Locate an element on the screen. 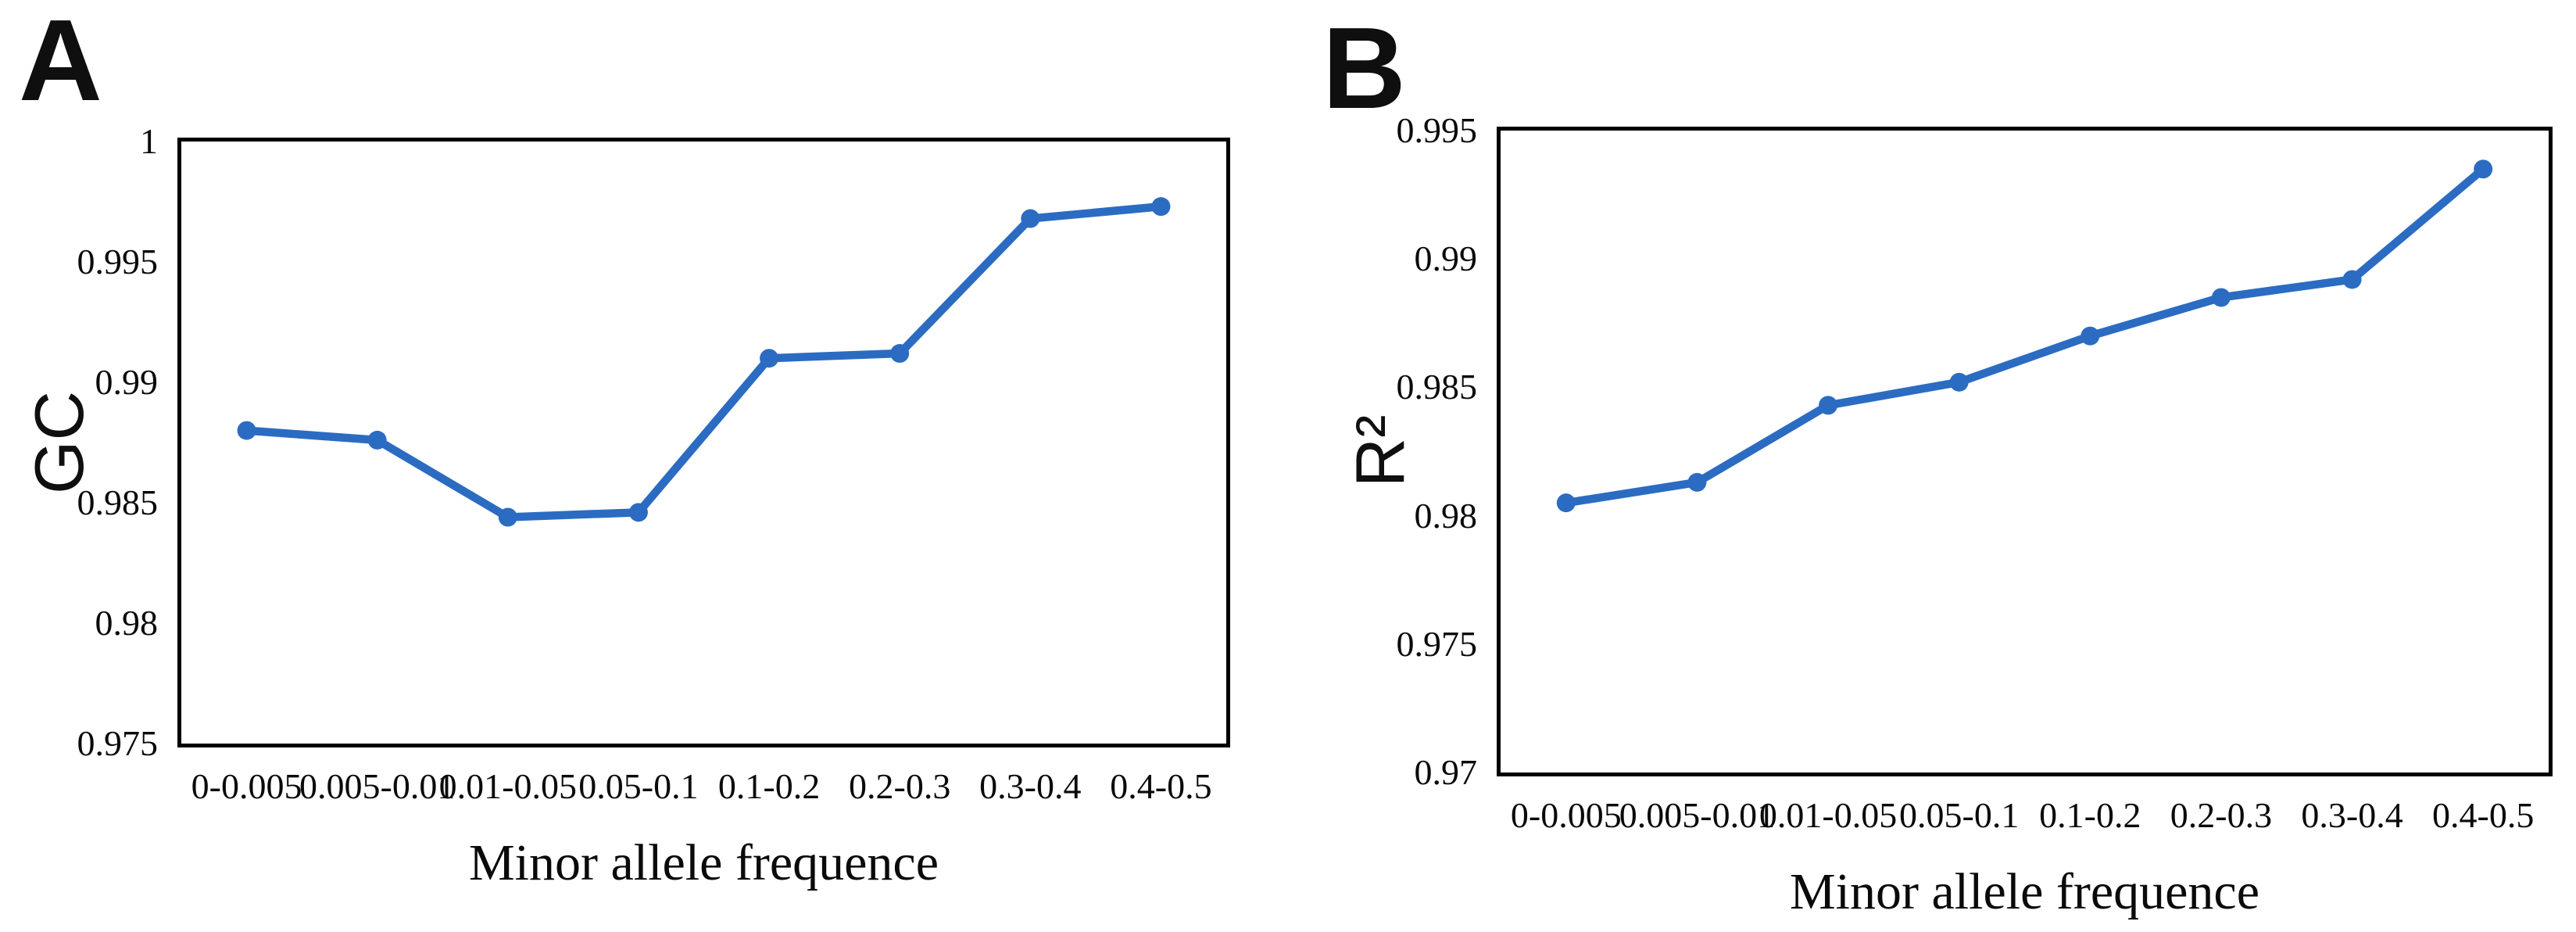 This screenshot has height=932, width=2576. panel-a-y-axis-title: GC is located at coordinates (59, 443).